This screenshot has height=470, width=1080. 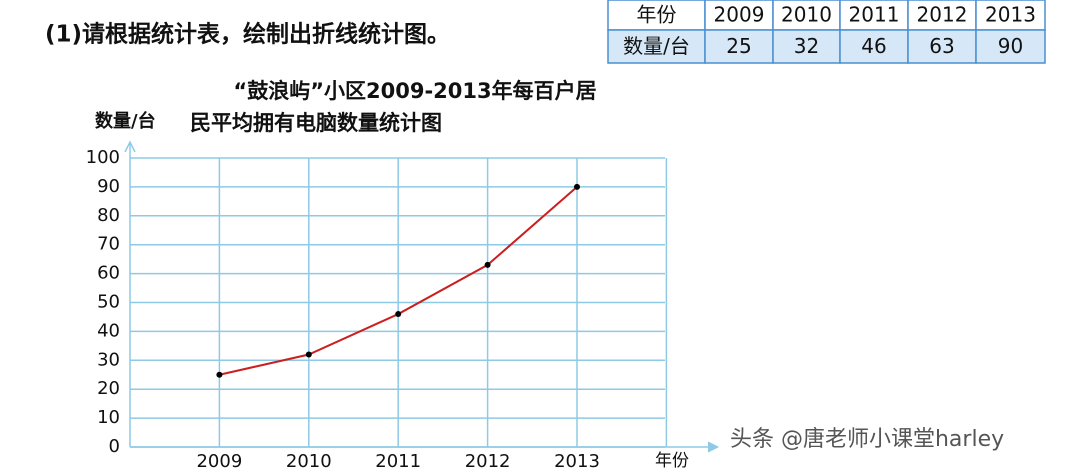 I want to click on chart-title: 民平均拥有电脑数量统计图, so click(x=316, y=123).